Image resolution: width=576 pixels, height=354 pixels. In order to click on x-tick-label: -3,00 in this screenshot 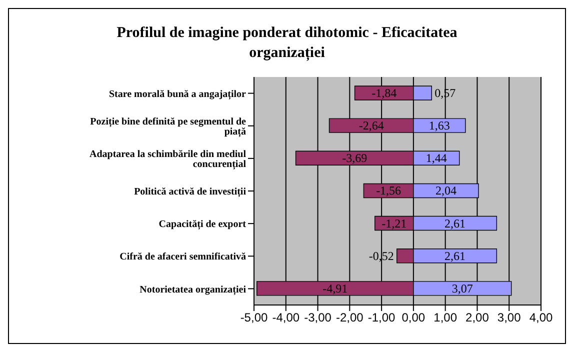, I will do `click(318, 317)`.